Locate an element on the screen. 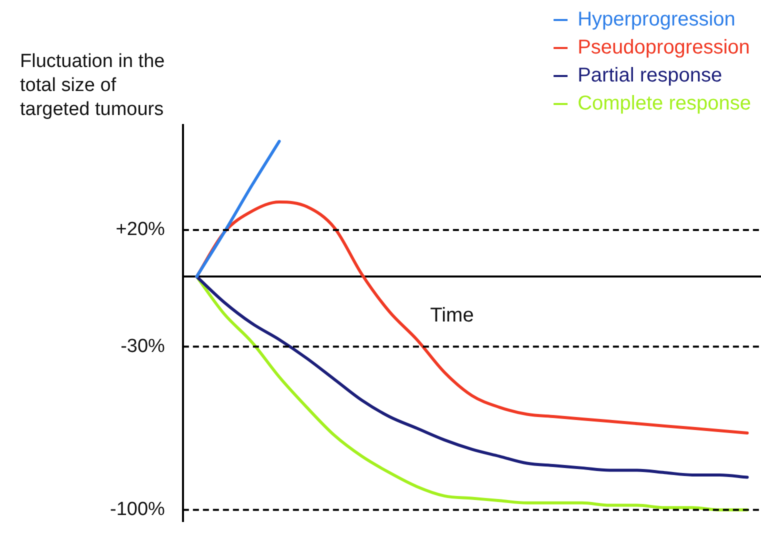  y-tick-label: +20% is located at coordinates (141, 229).